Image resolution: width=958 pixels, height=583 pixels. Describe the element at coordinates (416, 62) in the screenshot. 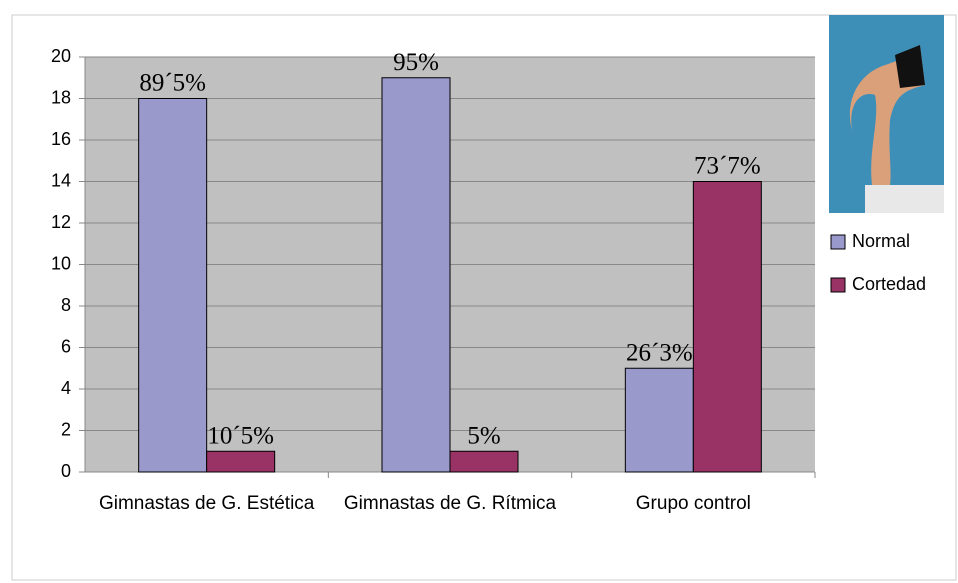

I see `bar-annotation: 95%` at that location.